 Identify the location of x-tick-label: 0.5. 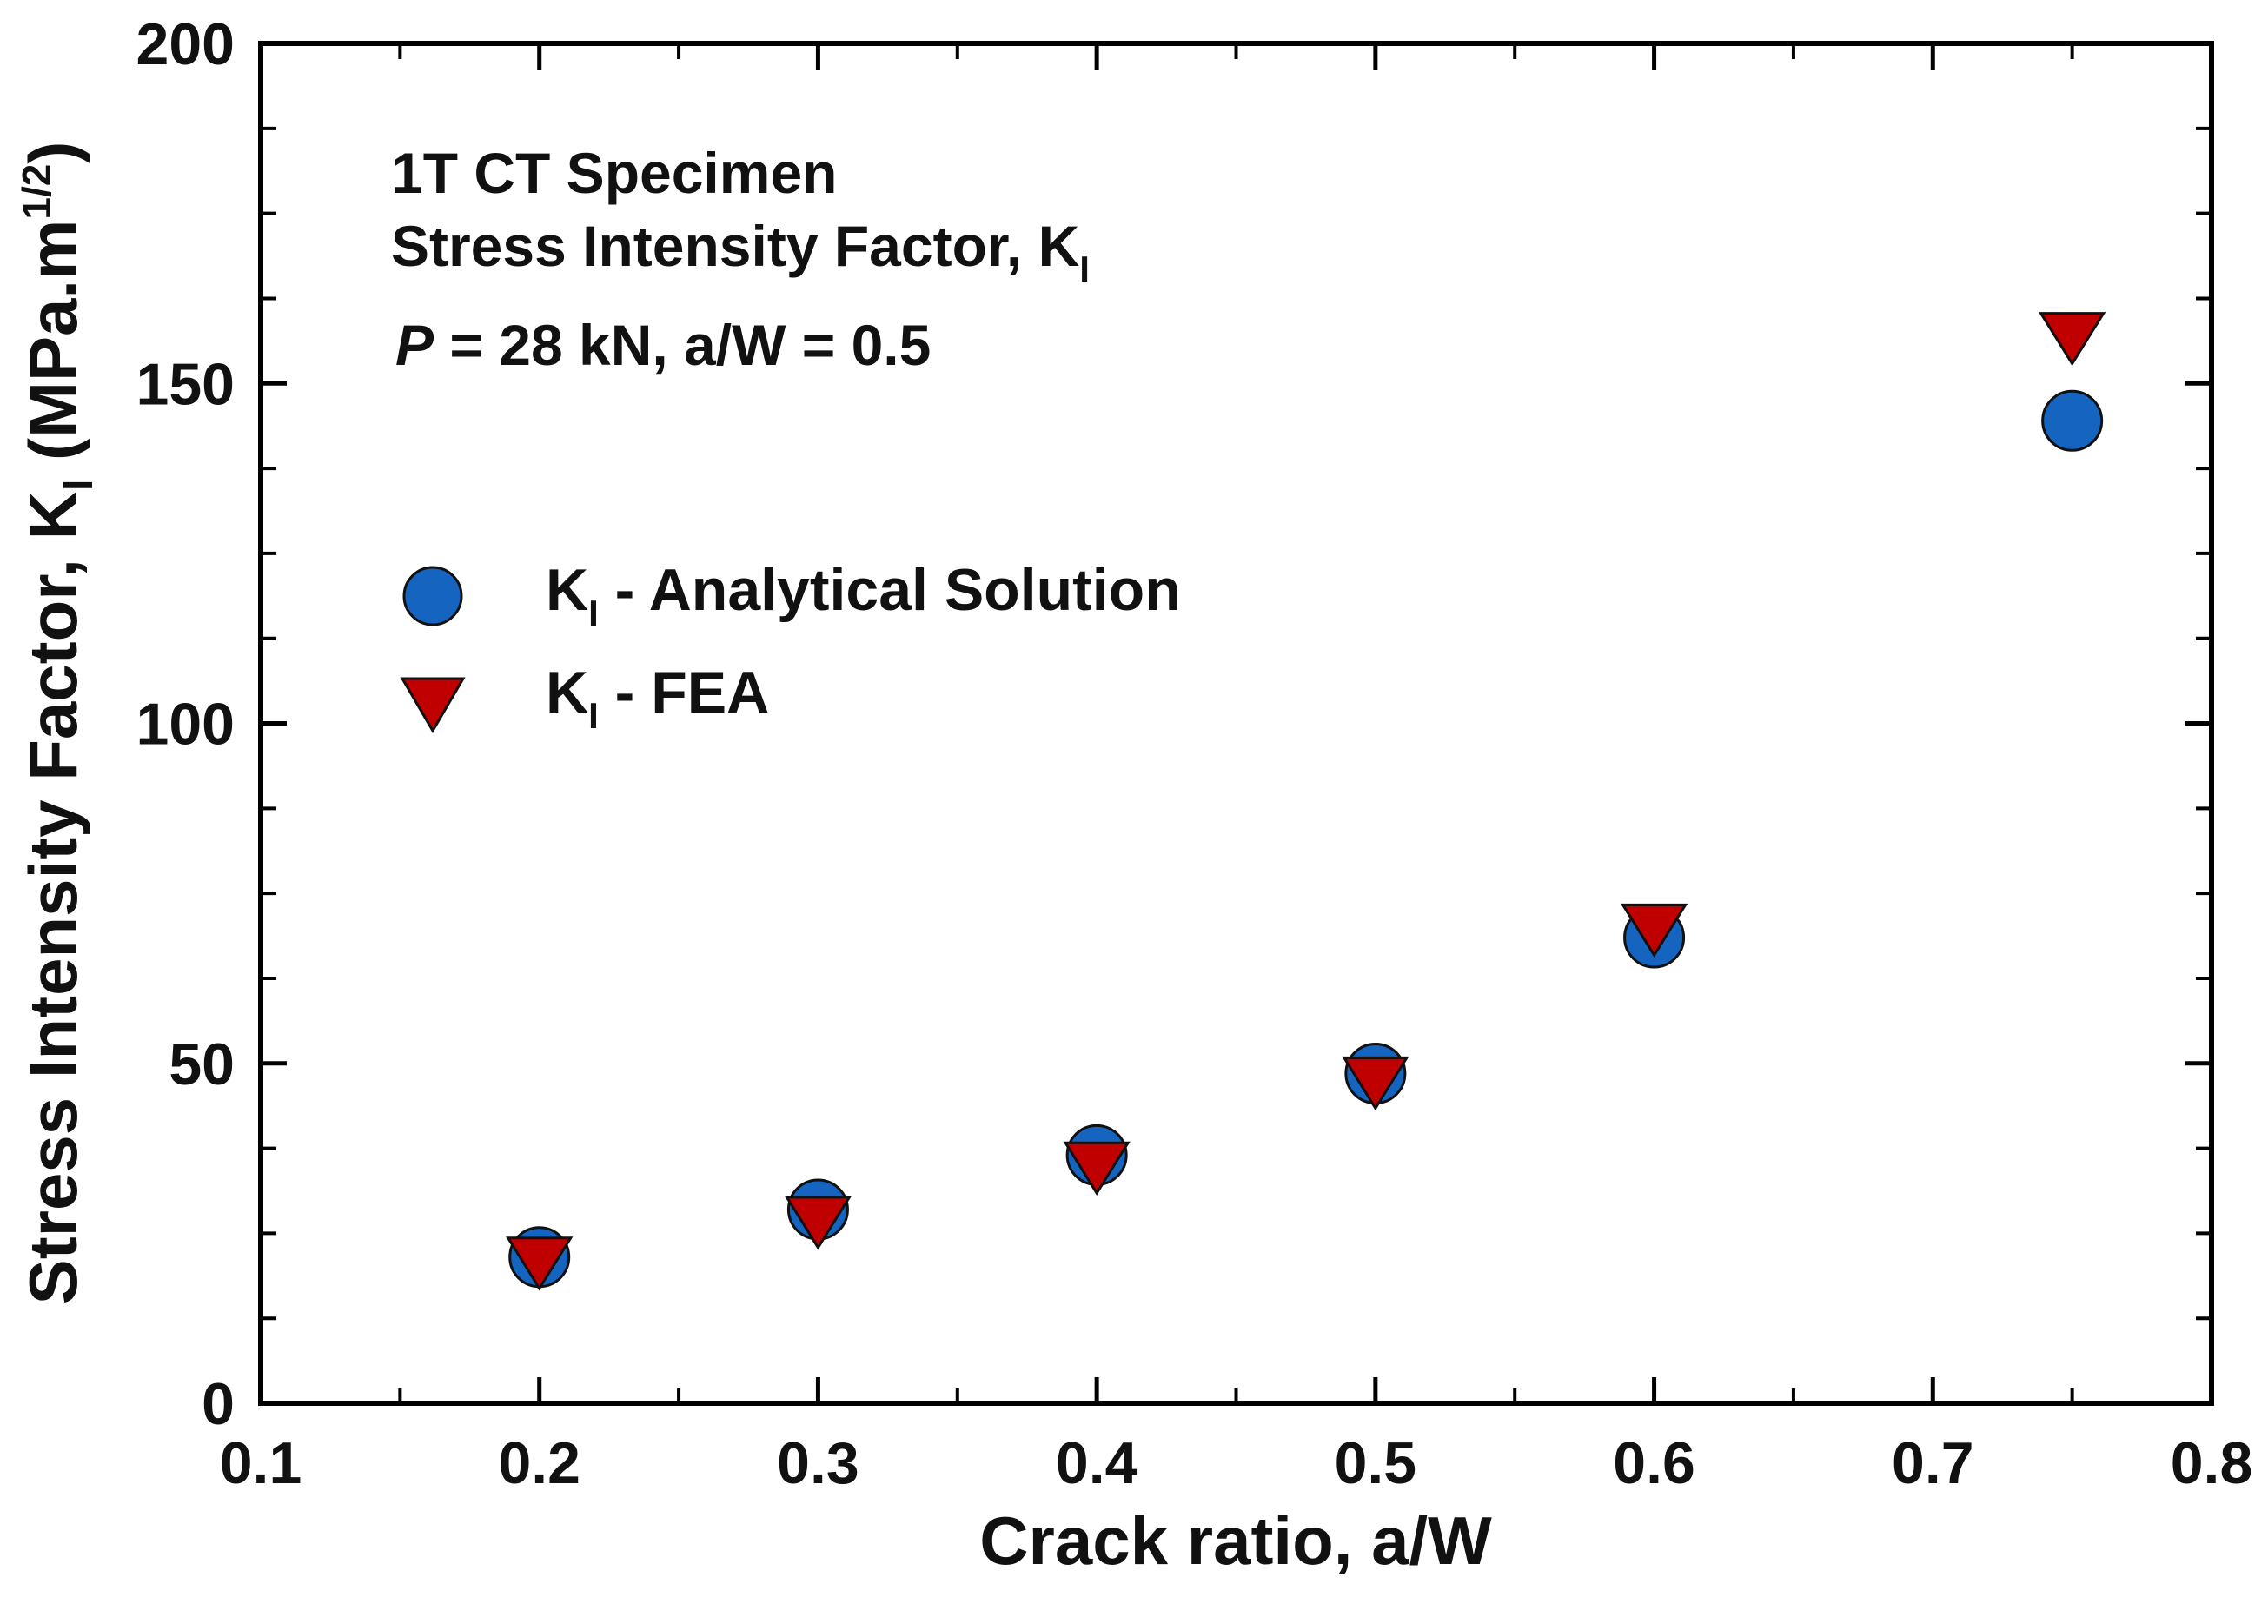
(1376, 1463).